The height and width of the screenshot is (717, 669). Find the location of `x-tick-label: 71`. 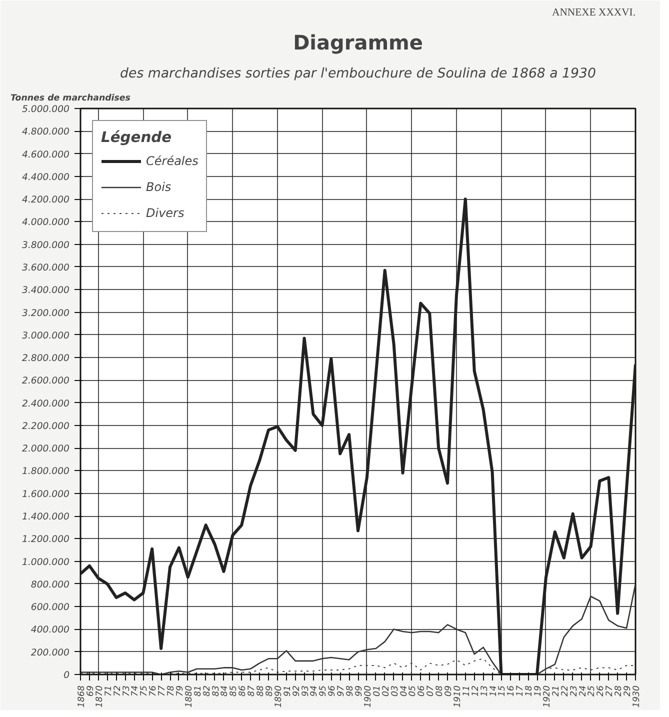

x-tick-label: 71 is located at coordinates (109, 691).